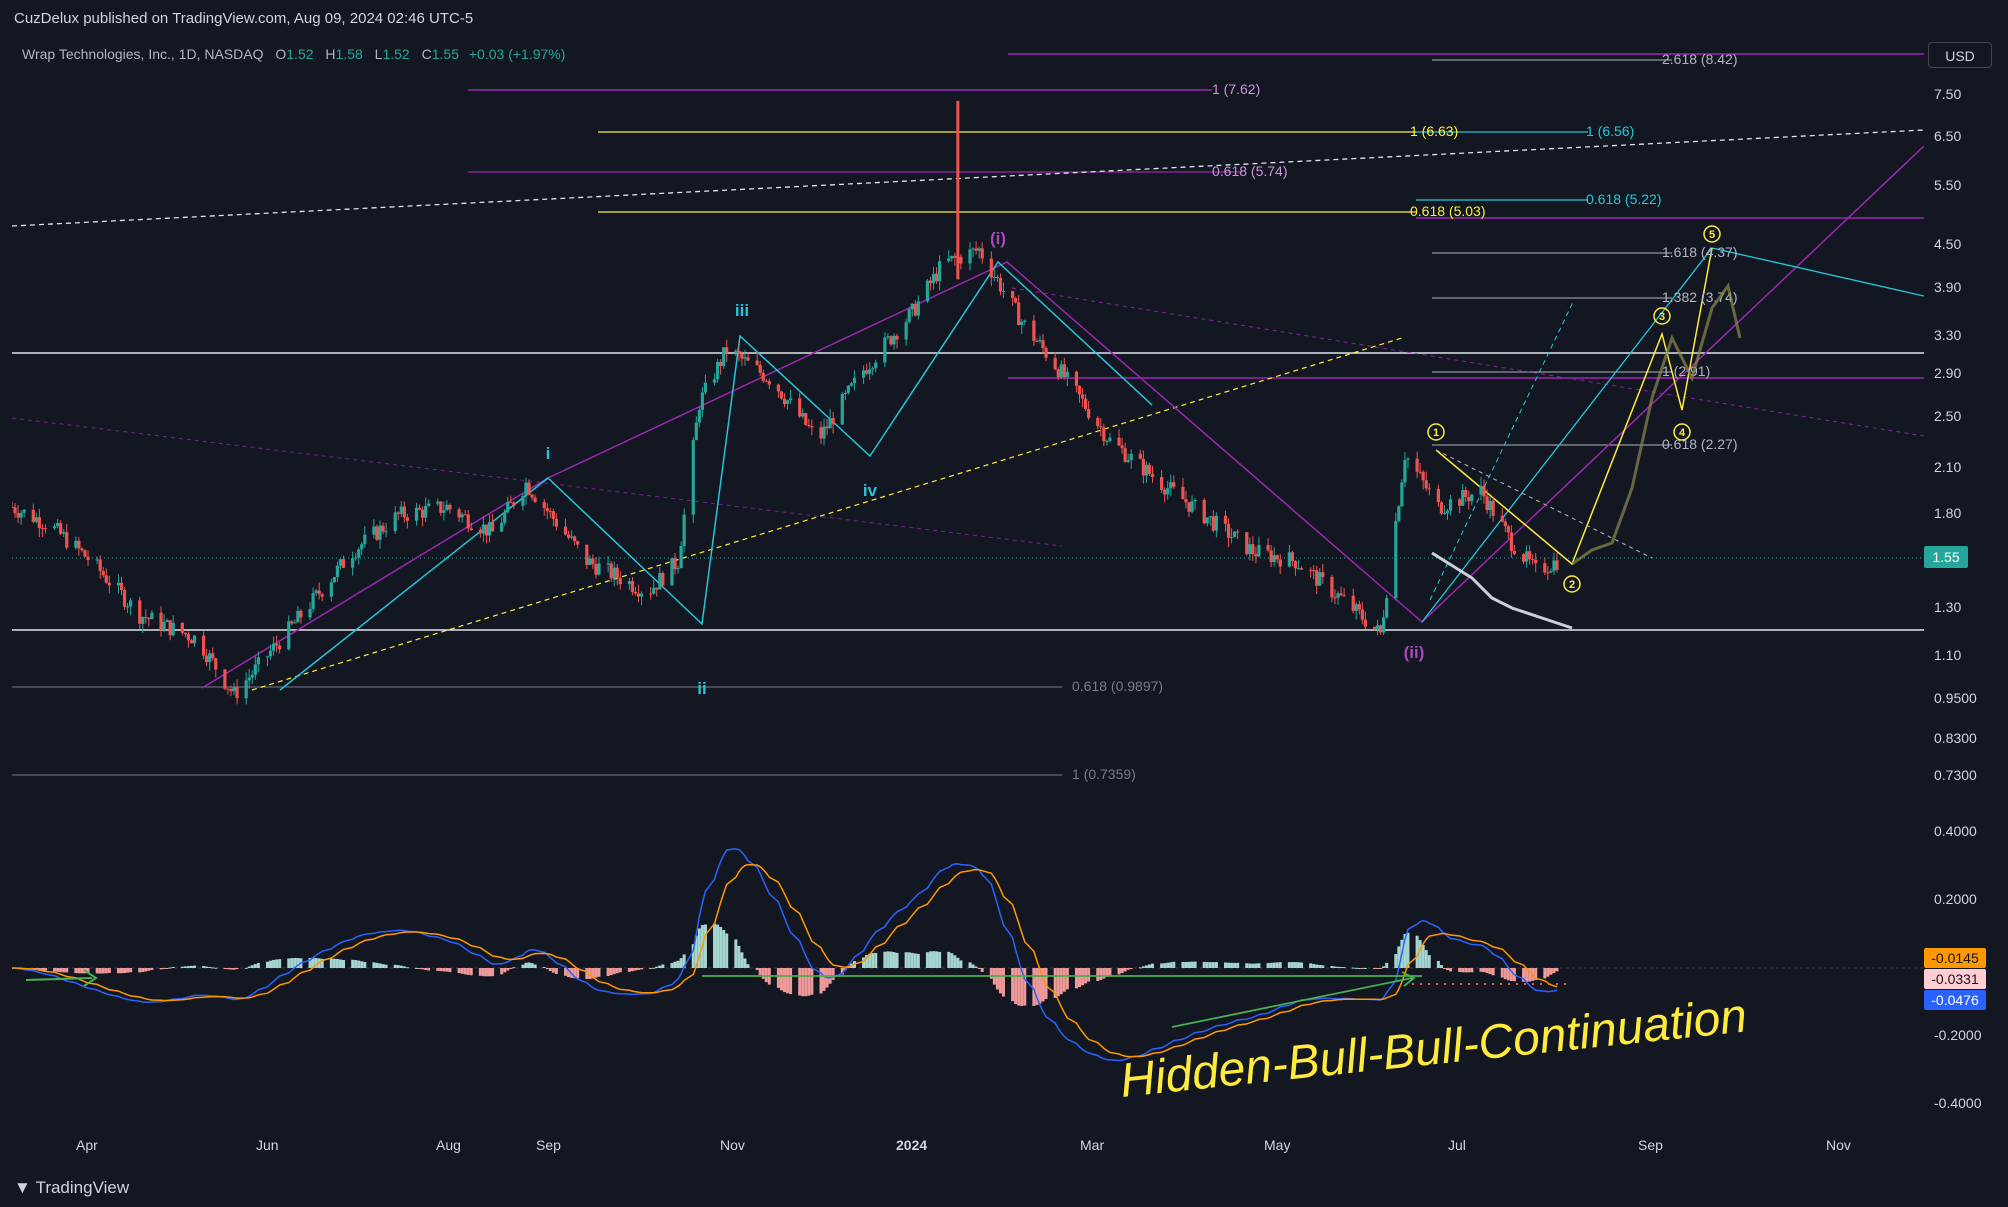 The image size is (2008, 1207). What do you see at coordinates (1955, 958) in the screenshot?
I see `signal-badge: -0.0145` at bounding box center [1955, 958].